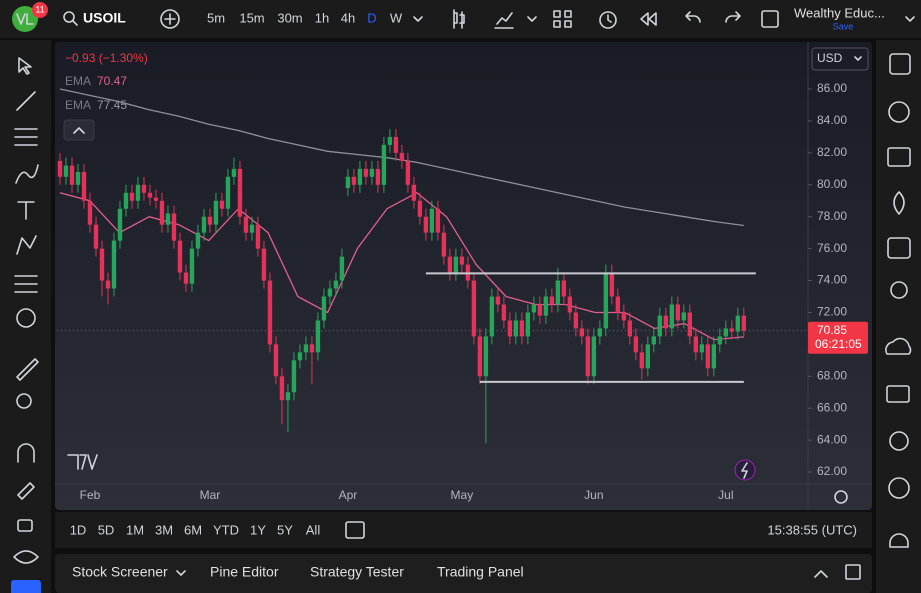 The image size is (921, 593). I want to click on hotlist-icon, so click(899, 203).